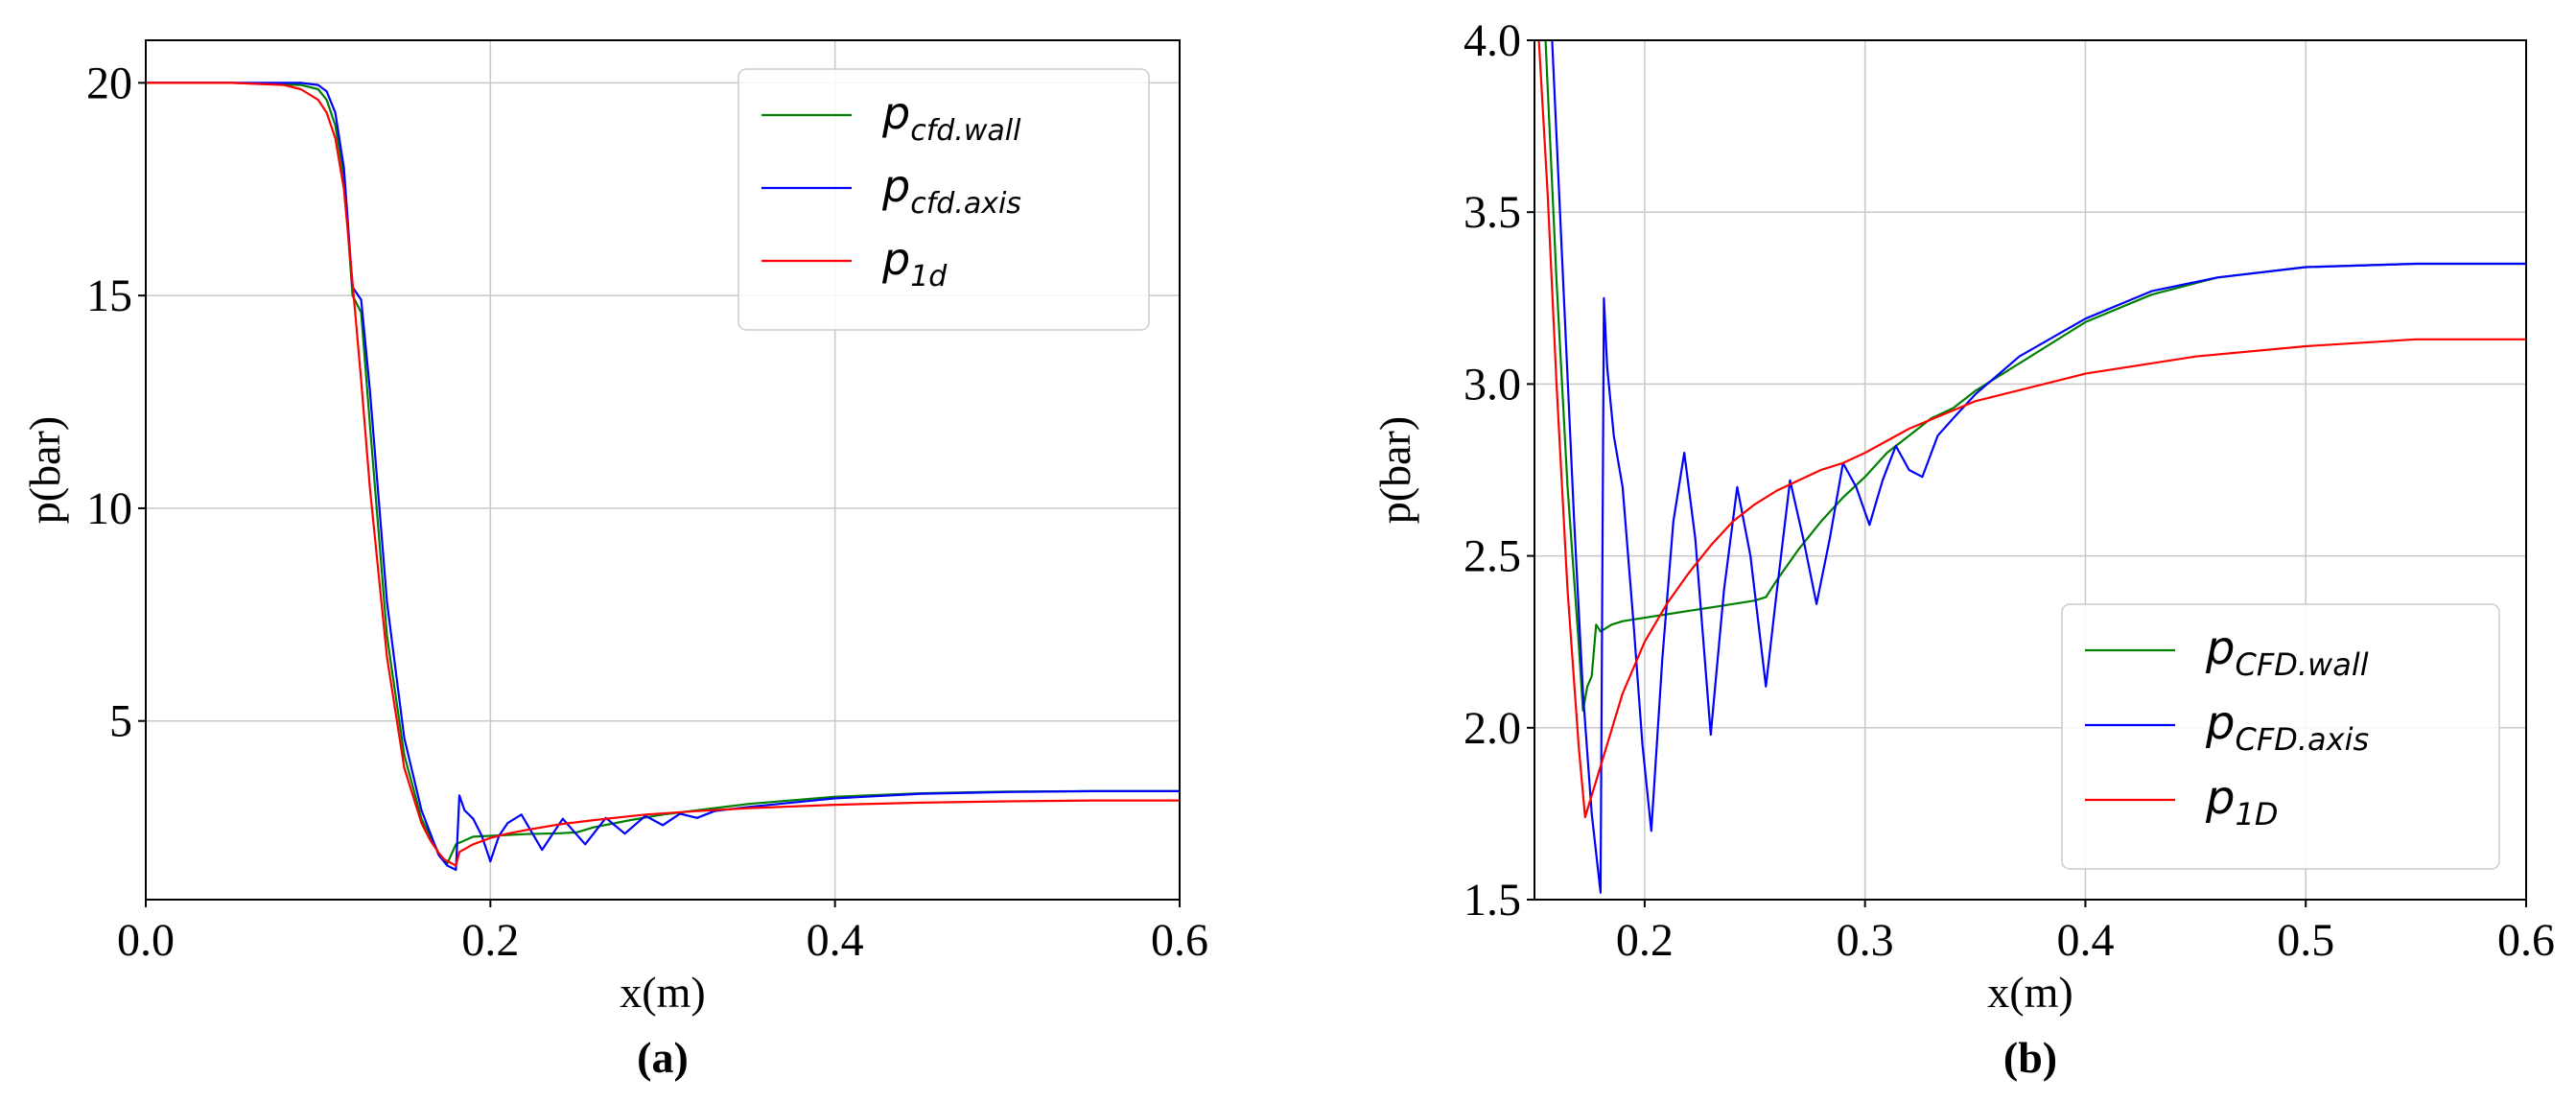  I want to click on legend-entry-label: pCFD.axis, so click(2287, 727).